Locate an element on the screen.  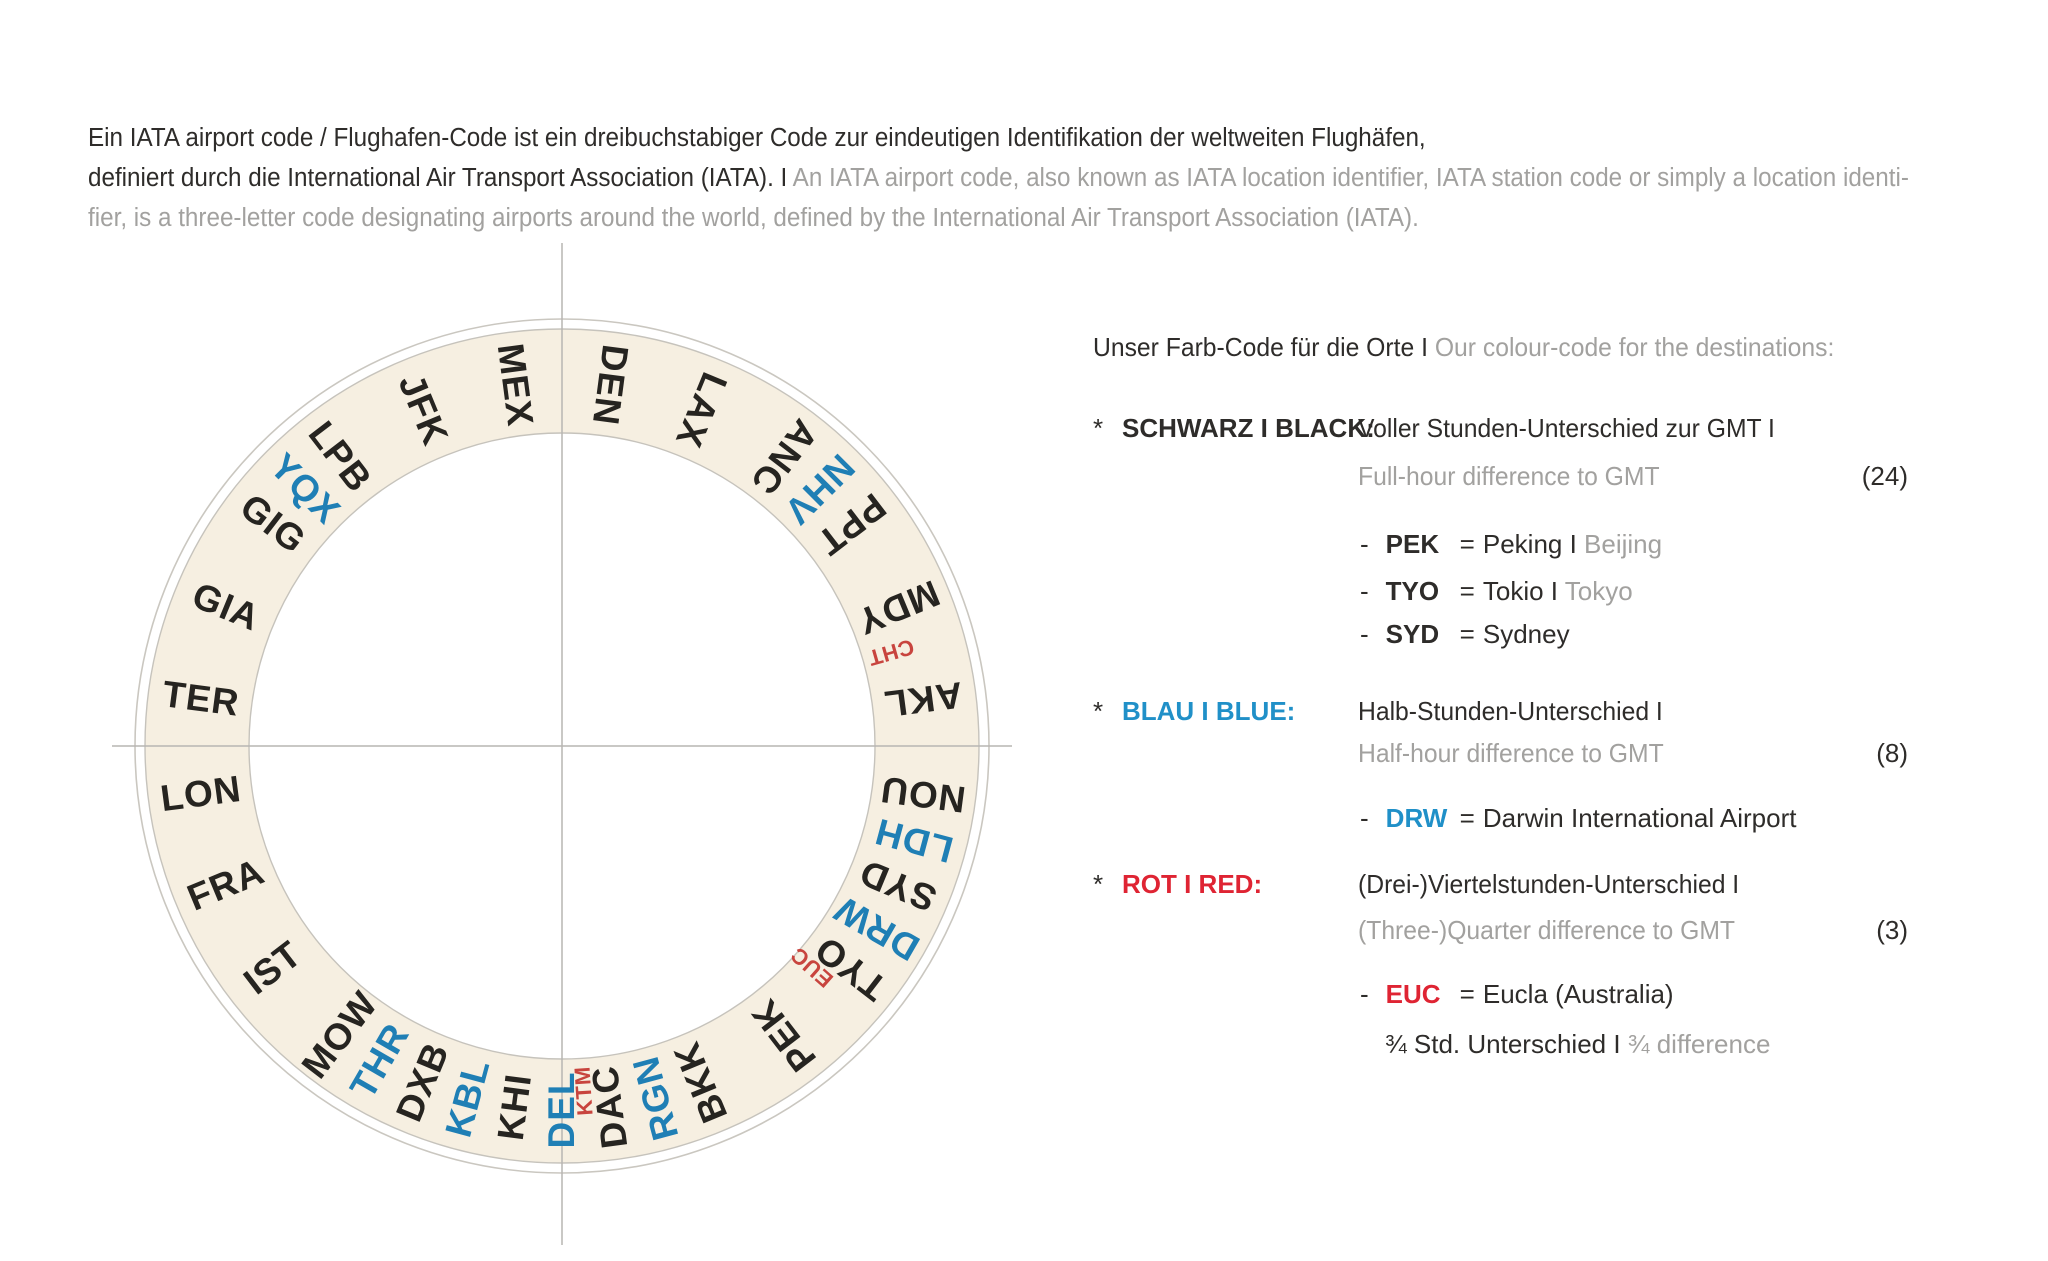
legend-desc-black-en: Full-hour difference to GMT is located at coordinates (1509, 476).